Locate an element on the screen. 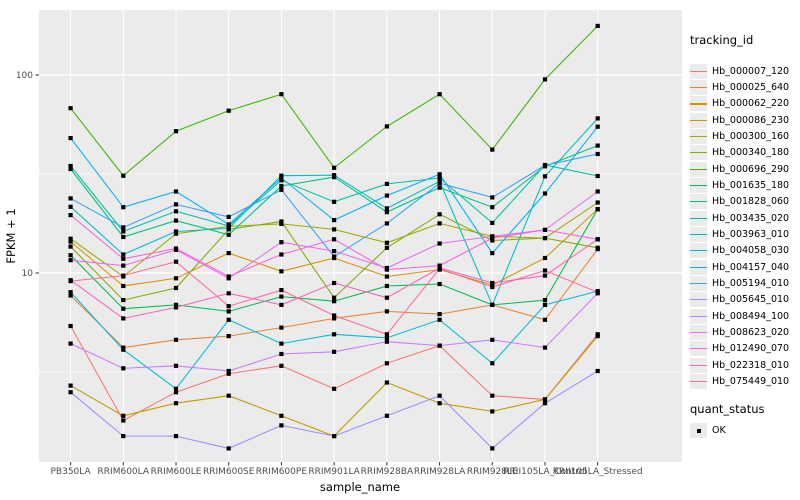  legend-item-Hb_022318_010: Hb_022318_010 is located at coordinates (744, 365).